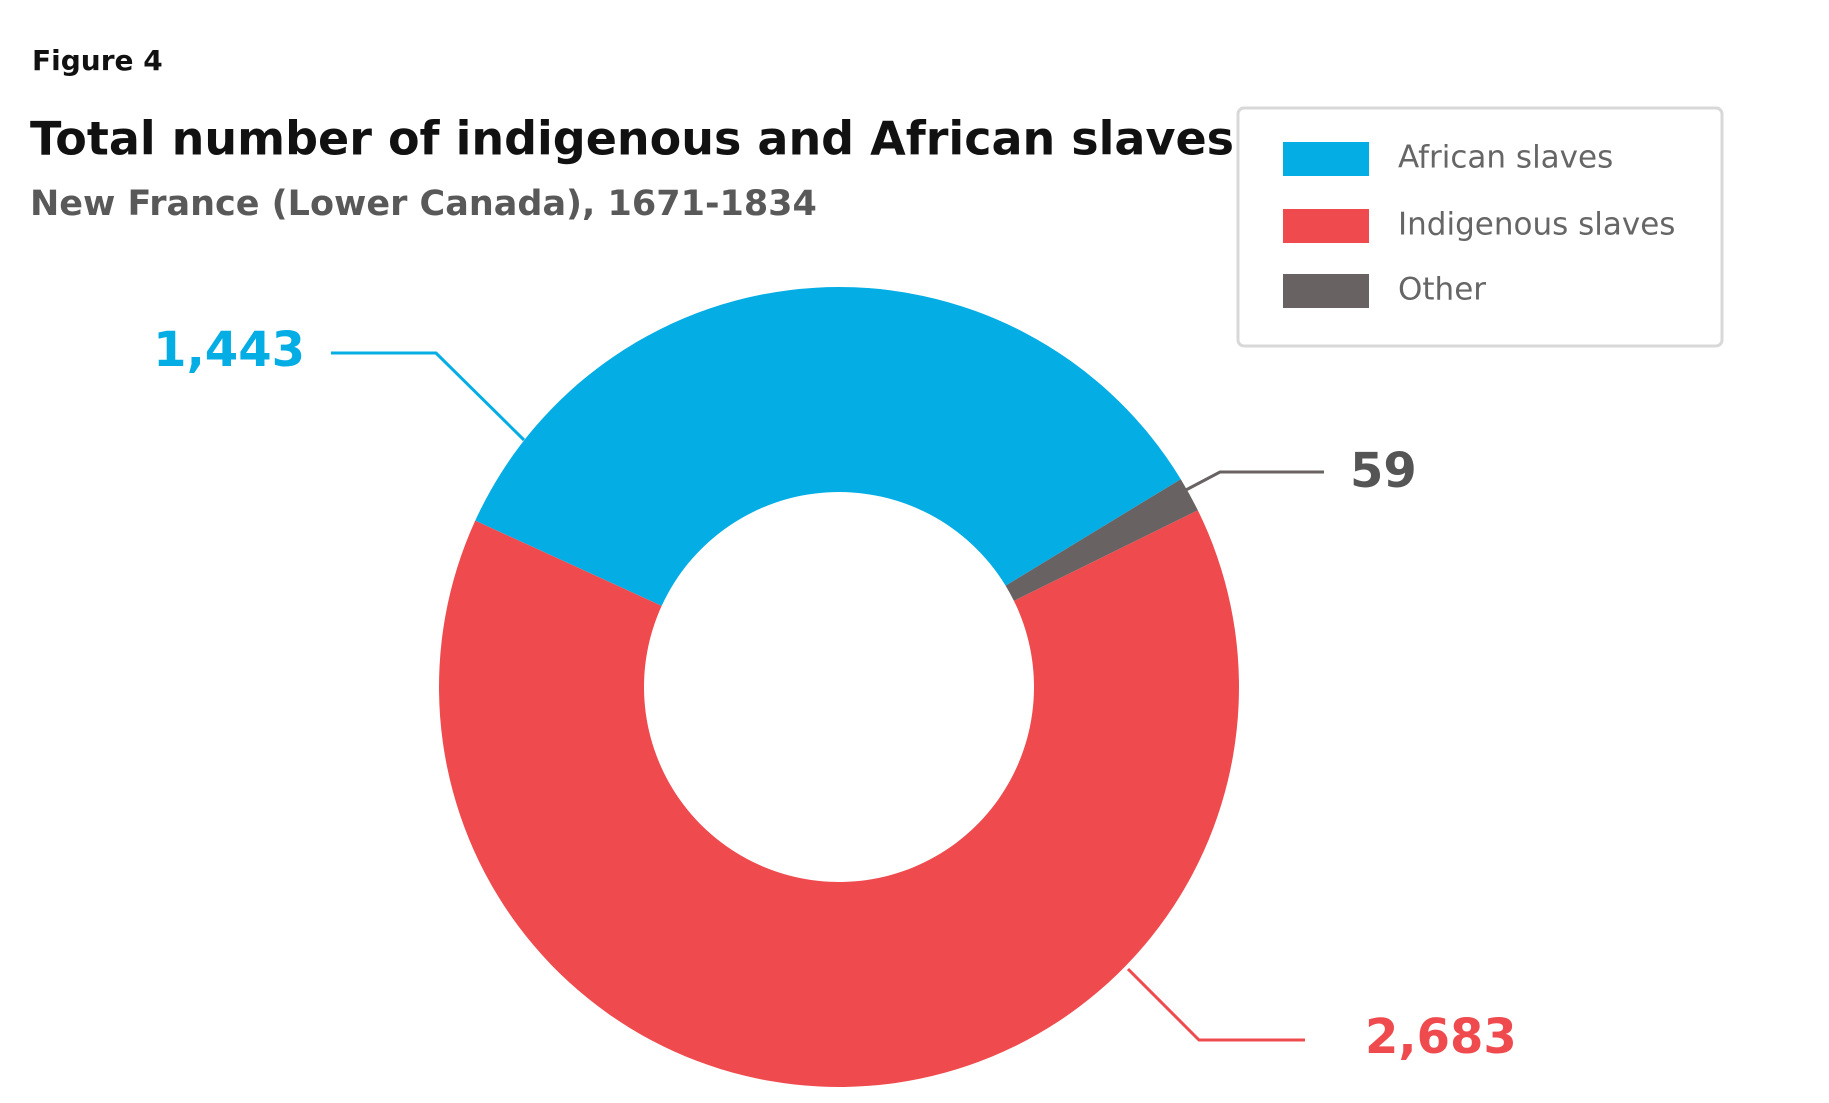 This screenshot has width=1829, height=1103. Describe the element at coordinates (423, 204) in the screenshot. I see `chart-subtitle: New France (Lower Canada), 1671-1834` at that location.